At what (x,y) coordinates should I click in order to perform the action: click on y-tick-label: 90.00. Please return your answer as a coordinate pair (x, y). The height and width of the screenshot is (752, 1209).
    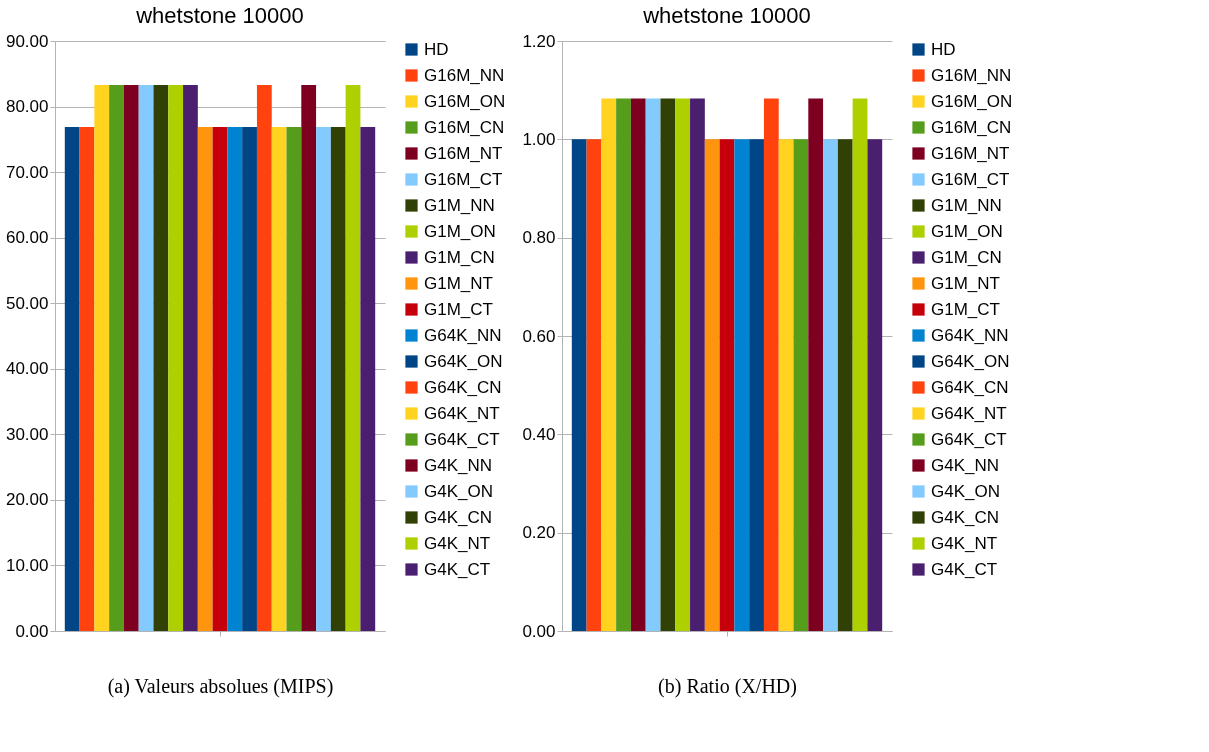
    Looking at the image, I should click on (27, 41).